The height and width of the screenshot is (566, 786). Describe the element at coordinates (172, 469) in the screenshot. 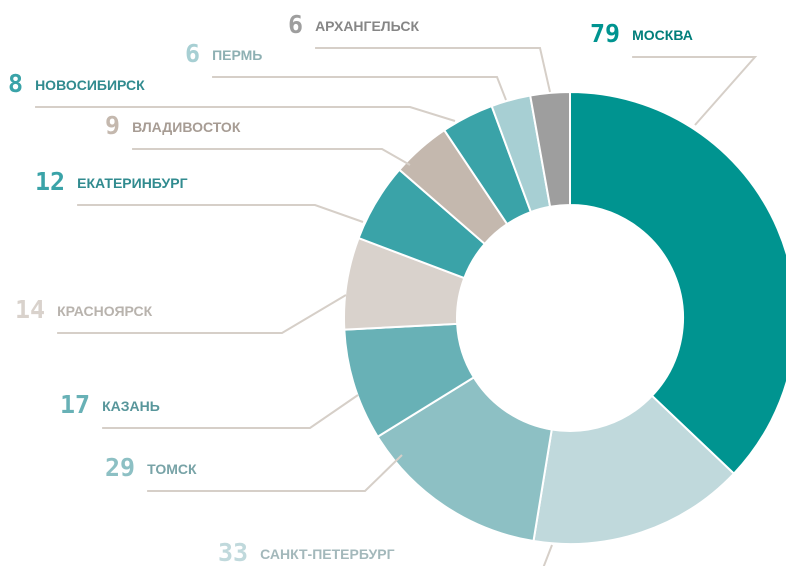

I see `category-label: ТОМСК` at that location.